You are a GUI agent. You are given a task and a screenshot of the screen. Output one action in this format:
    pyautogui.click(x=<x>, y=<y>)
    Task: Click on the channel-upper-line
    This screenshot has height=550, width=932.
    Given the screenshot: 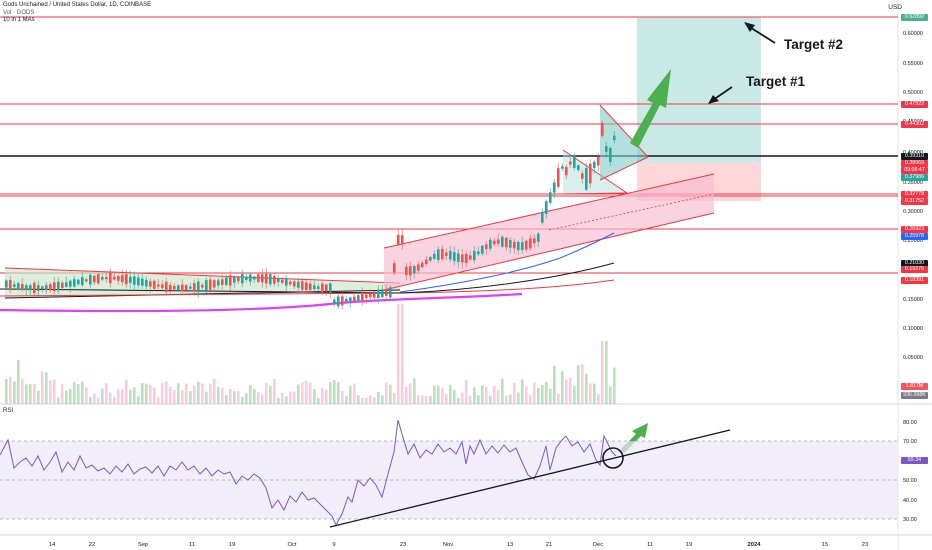 What is the action you would take?
    pyautogui.click(x=549, y=211)
    